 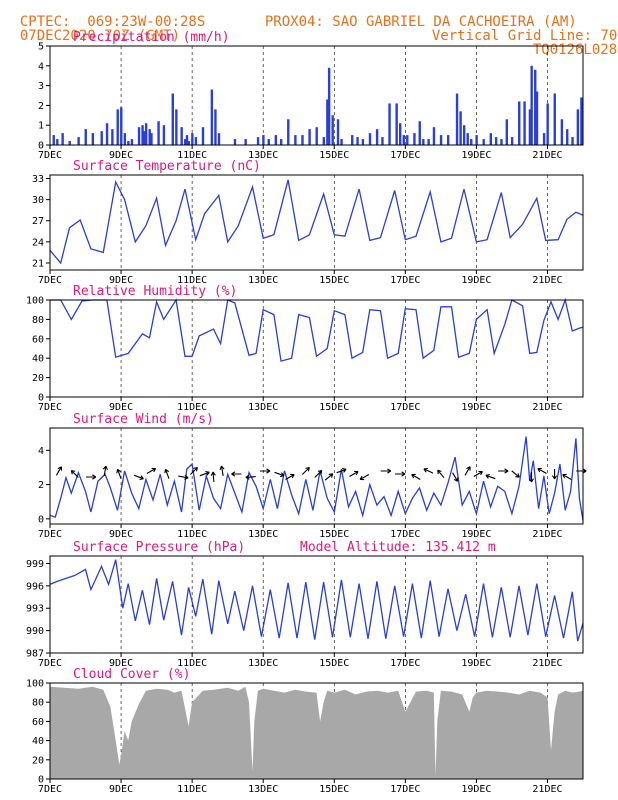 I want to click on precip-xtick-label: 21DEC, so click(x=547, y=155).